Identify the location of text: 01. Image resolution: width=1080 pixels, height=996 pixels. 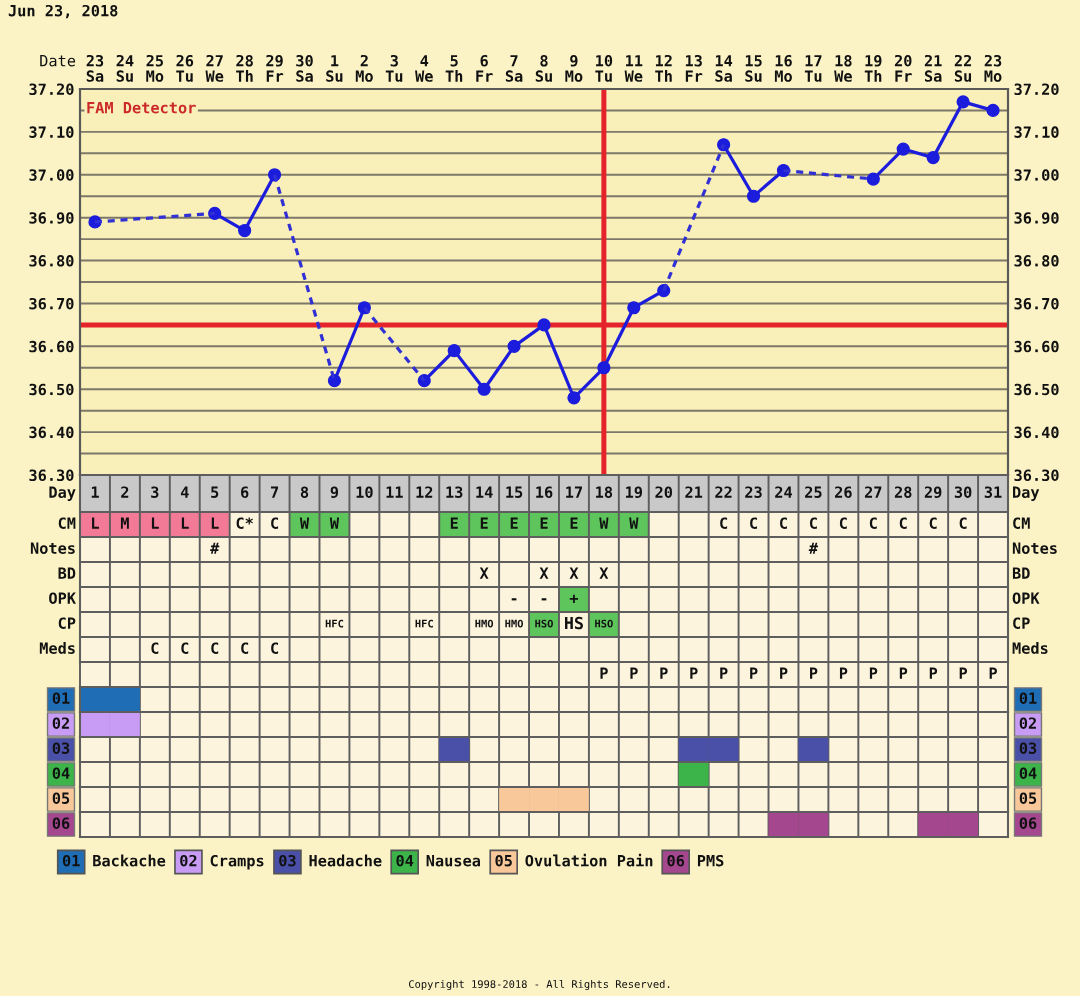
(71, 860).